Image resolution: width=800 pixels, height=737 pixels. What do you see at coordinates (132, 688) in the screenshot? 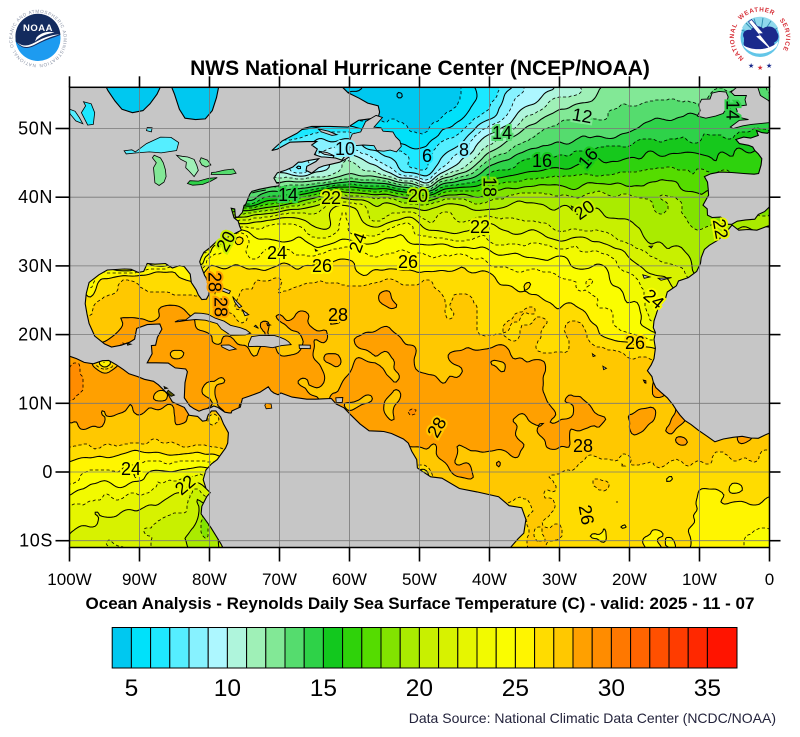
I see `svg-text: 5` at bounding box center [132, 688].